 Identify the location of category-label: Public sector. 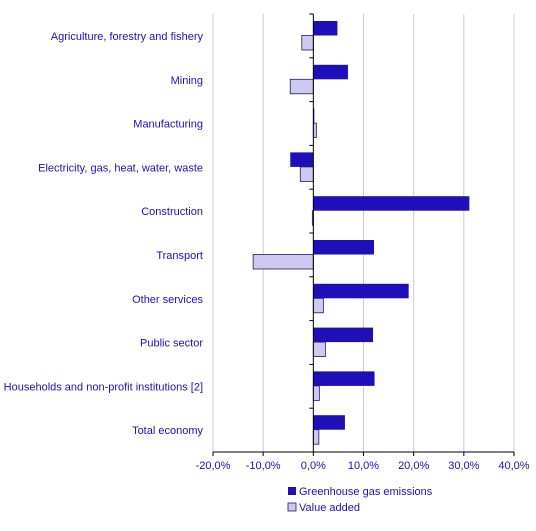
(171, 344).